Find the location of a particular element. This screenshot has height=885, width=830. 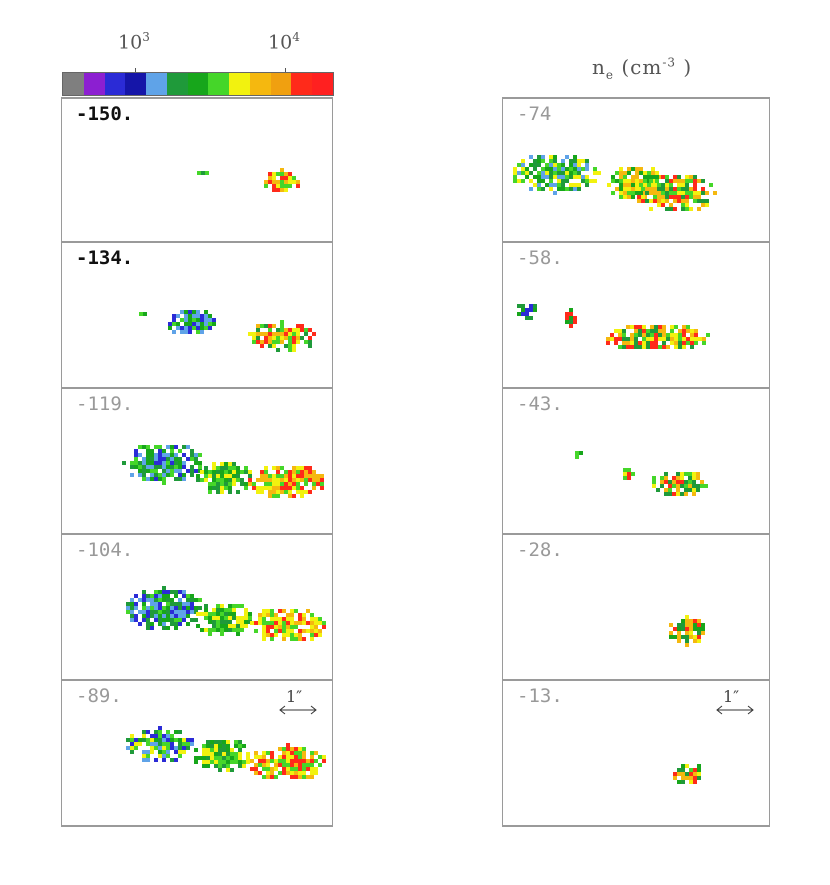

velocity-label: -134. is located at coordinates (105, 258).